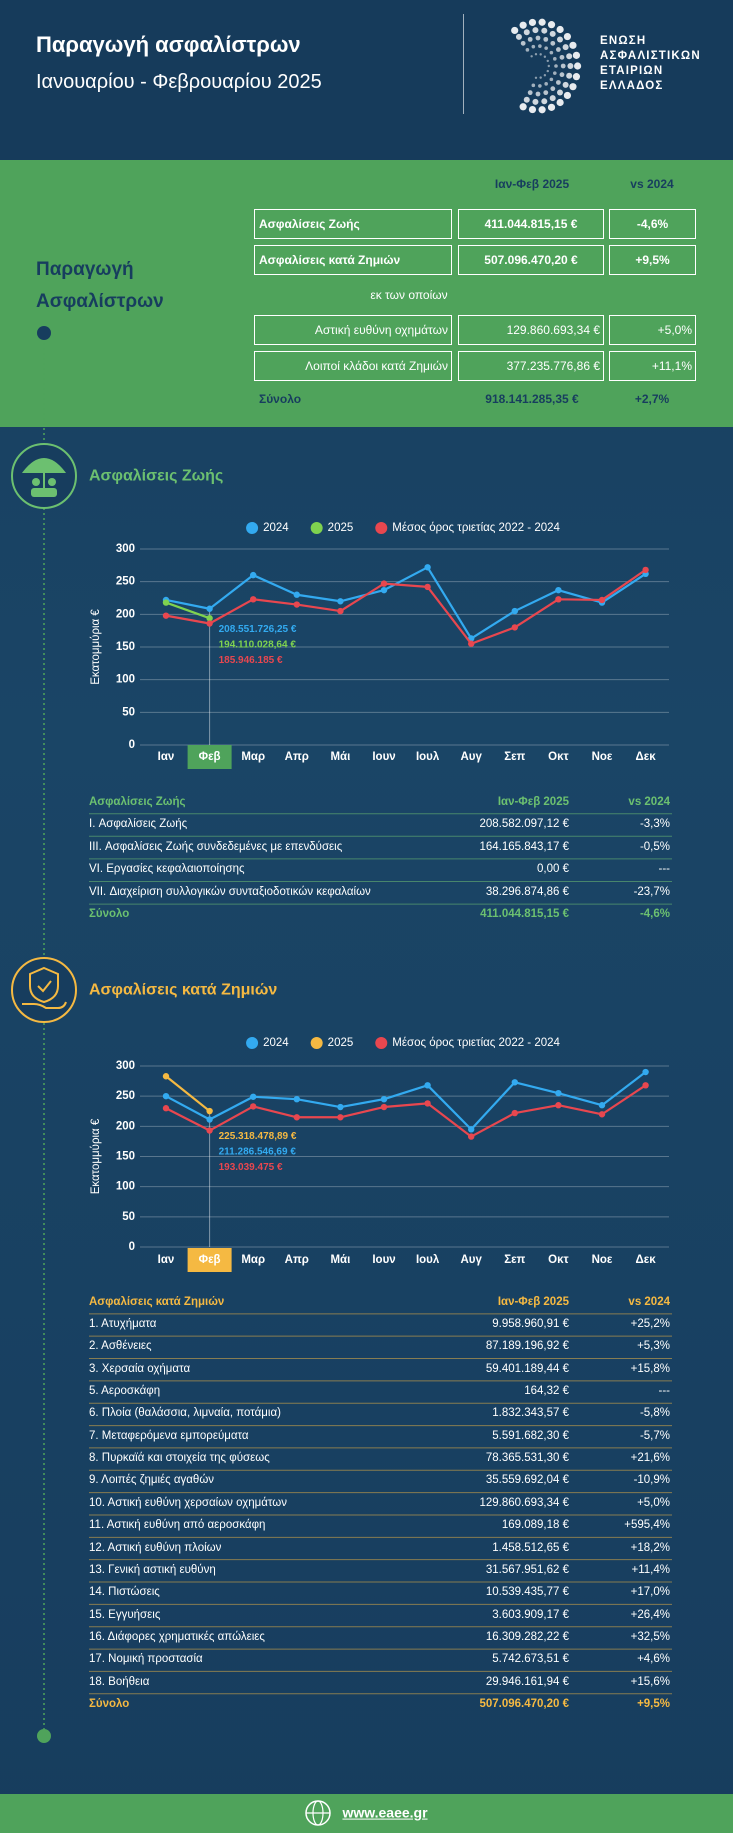 The height and width of the screenshot is (1833, 733). What do you see at coordinates (168, 44) in the screenshot?
I see `header-title: Παραγωγή ασφαλίστρων` at bounding box center [168, 44].